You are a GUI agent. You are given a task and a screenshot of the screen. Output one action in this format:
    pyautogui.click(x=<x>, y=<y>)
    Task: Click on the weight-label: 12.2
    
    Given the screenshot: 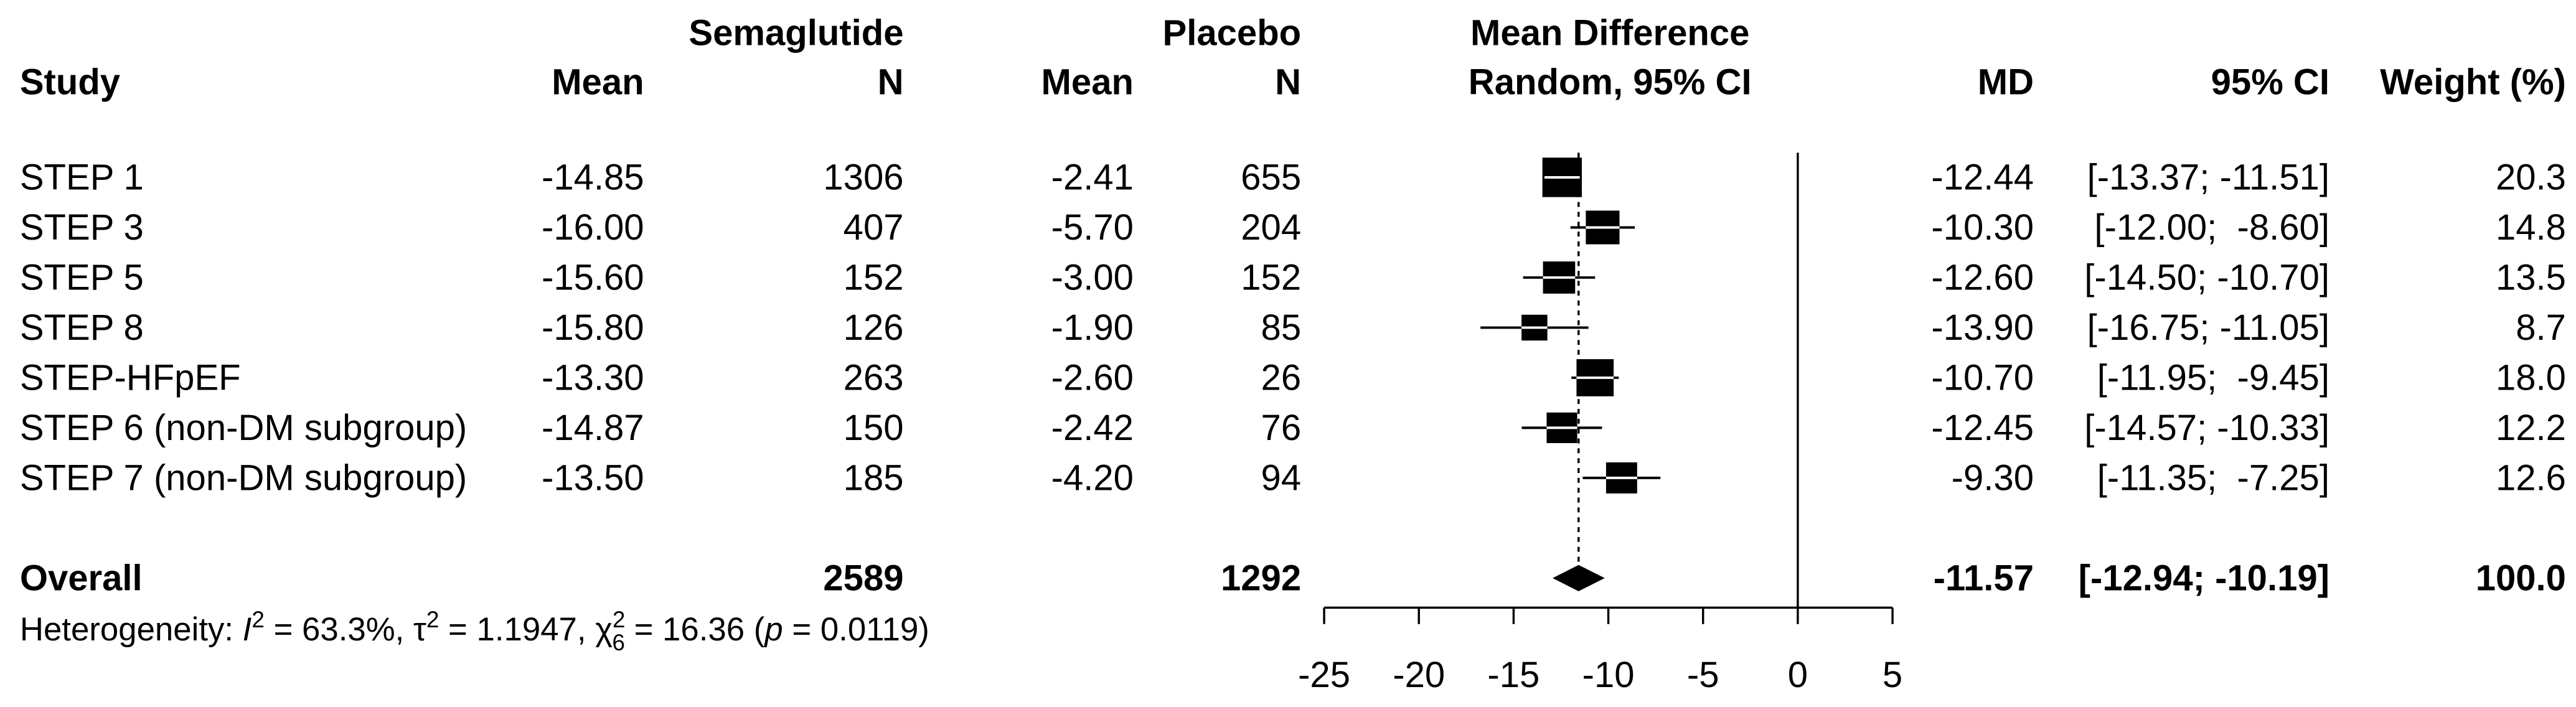 What is the action you would take?
    pyautogui.click(x=2531, y=428)
    